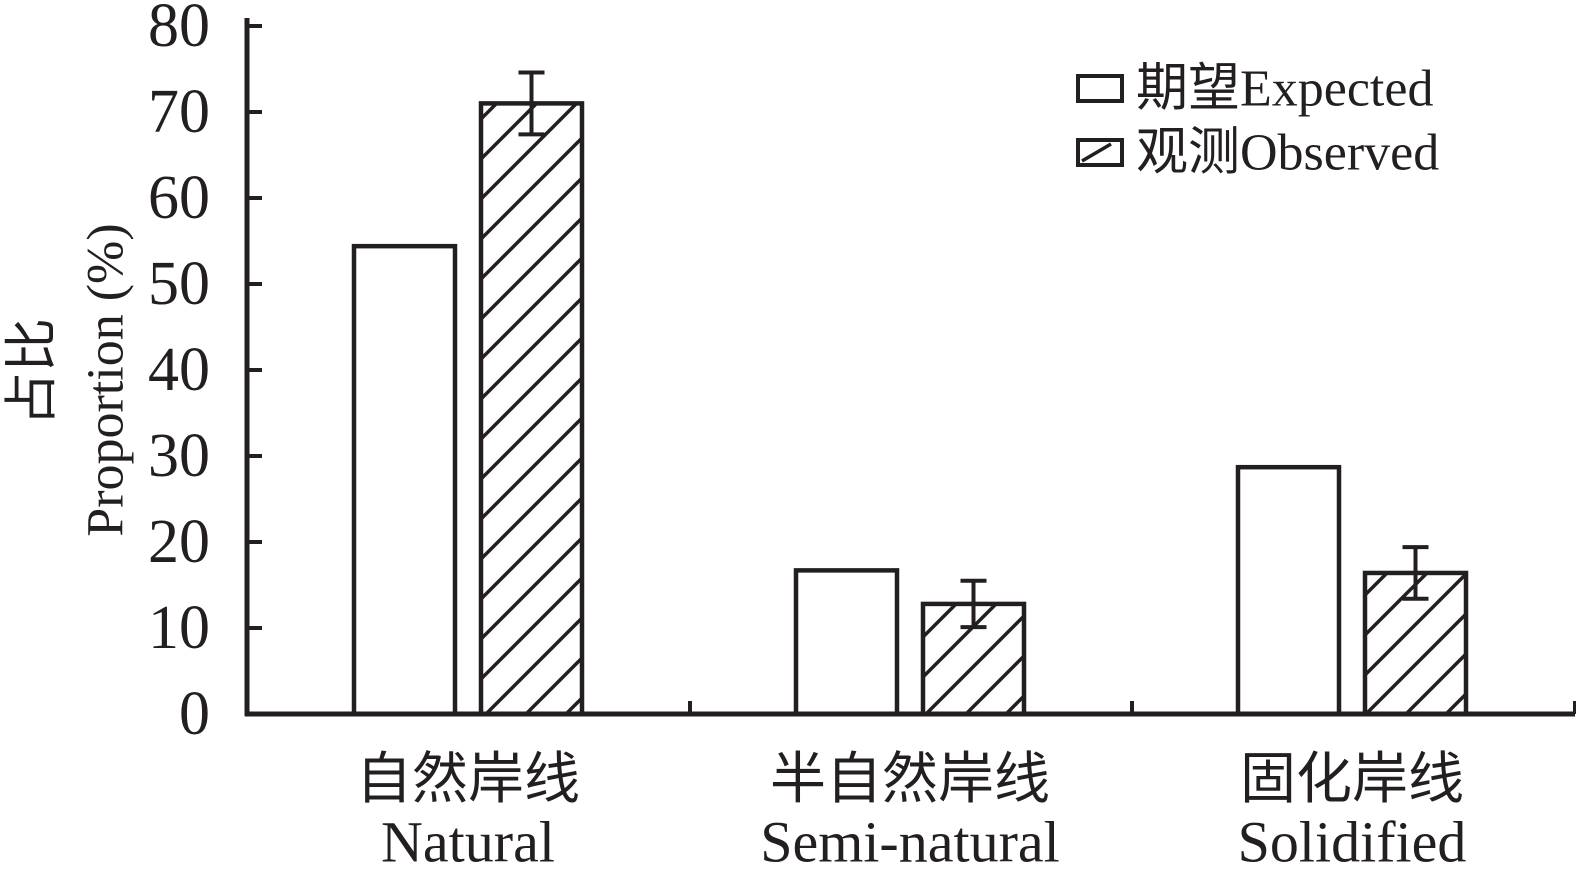 The image size is (1576, 880). I want to click on y-axis-title-zh: 占比, so click(32, 372).